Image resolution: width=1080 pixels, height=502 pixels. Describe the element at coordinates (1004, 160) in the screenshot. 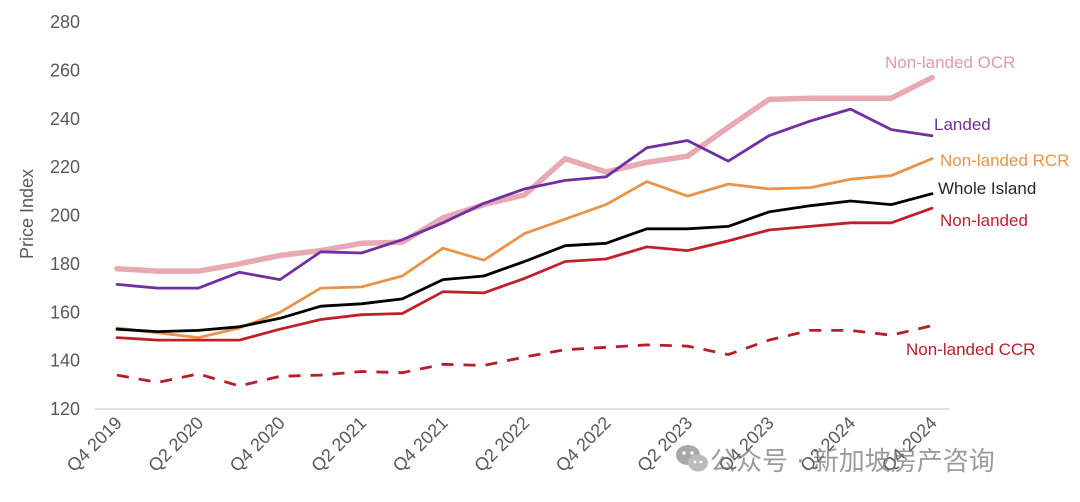

I see `series-label-non-landed-rcr: Non-landed RCR` at that location.